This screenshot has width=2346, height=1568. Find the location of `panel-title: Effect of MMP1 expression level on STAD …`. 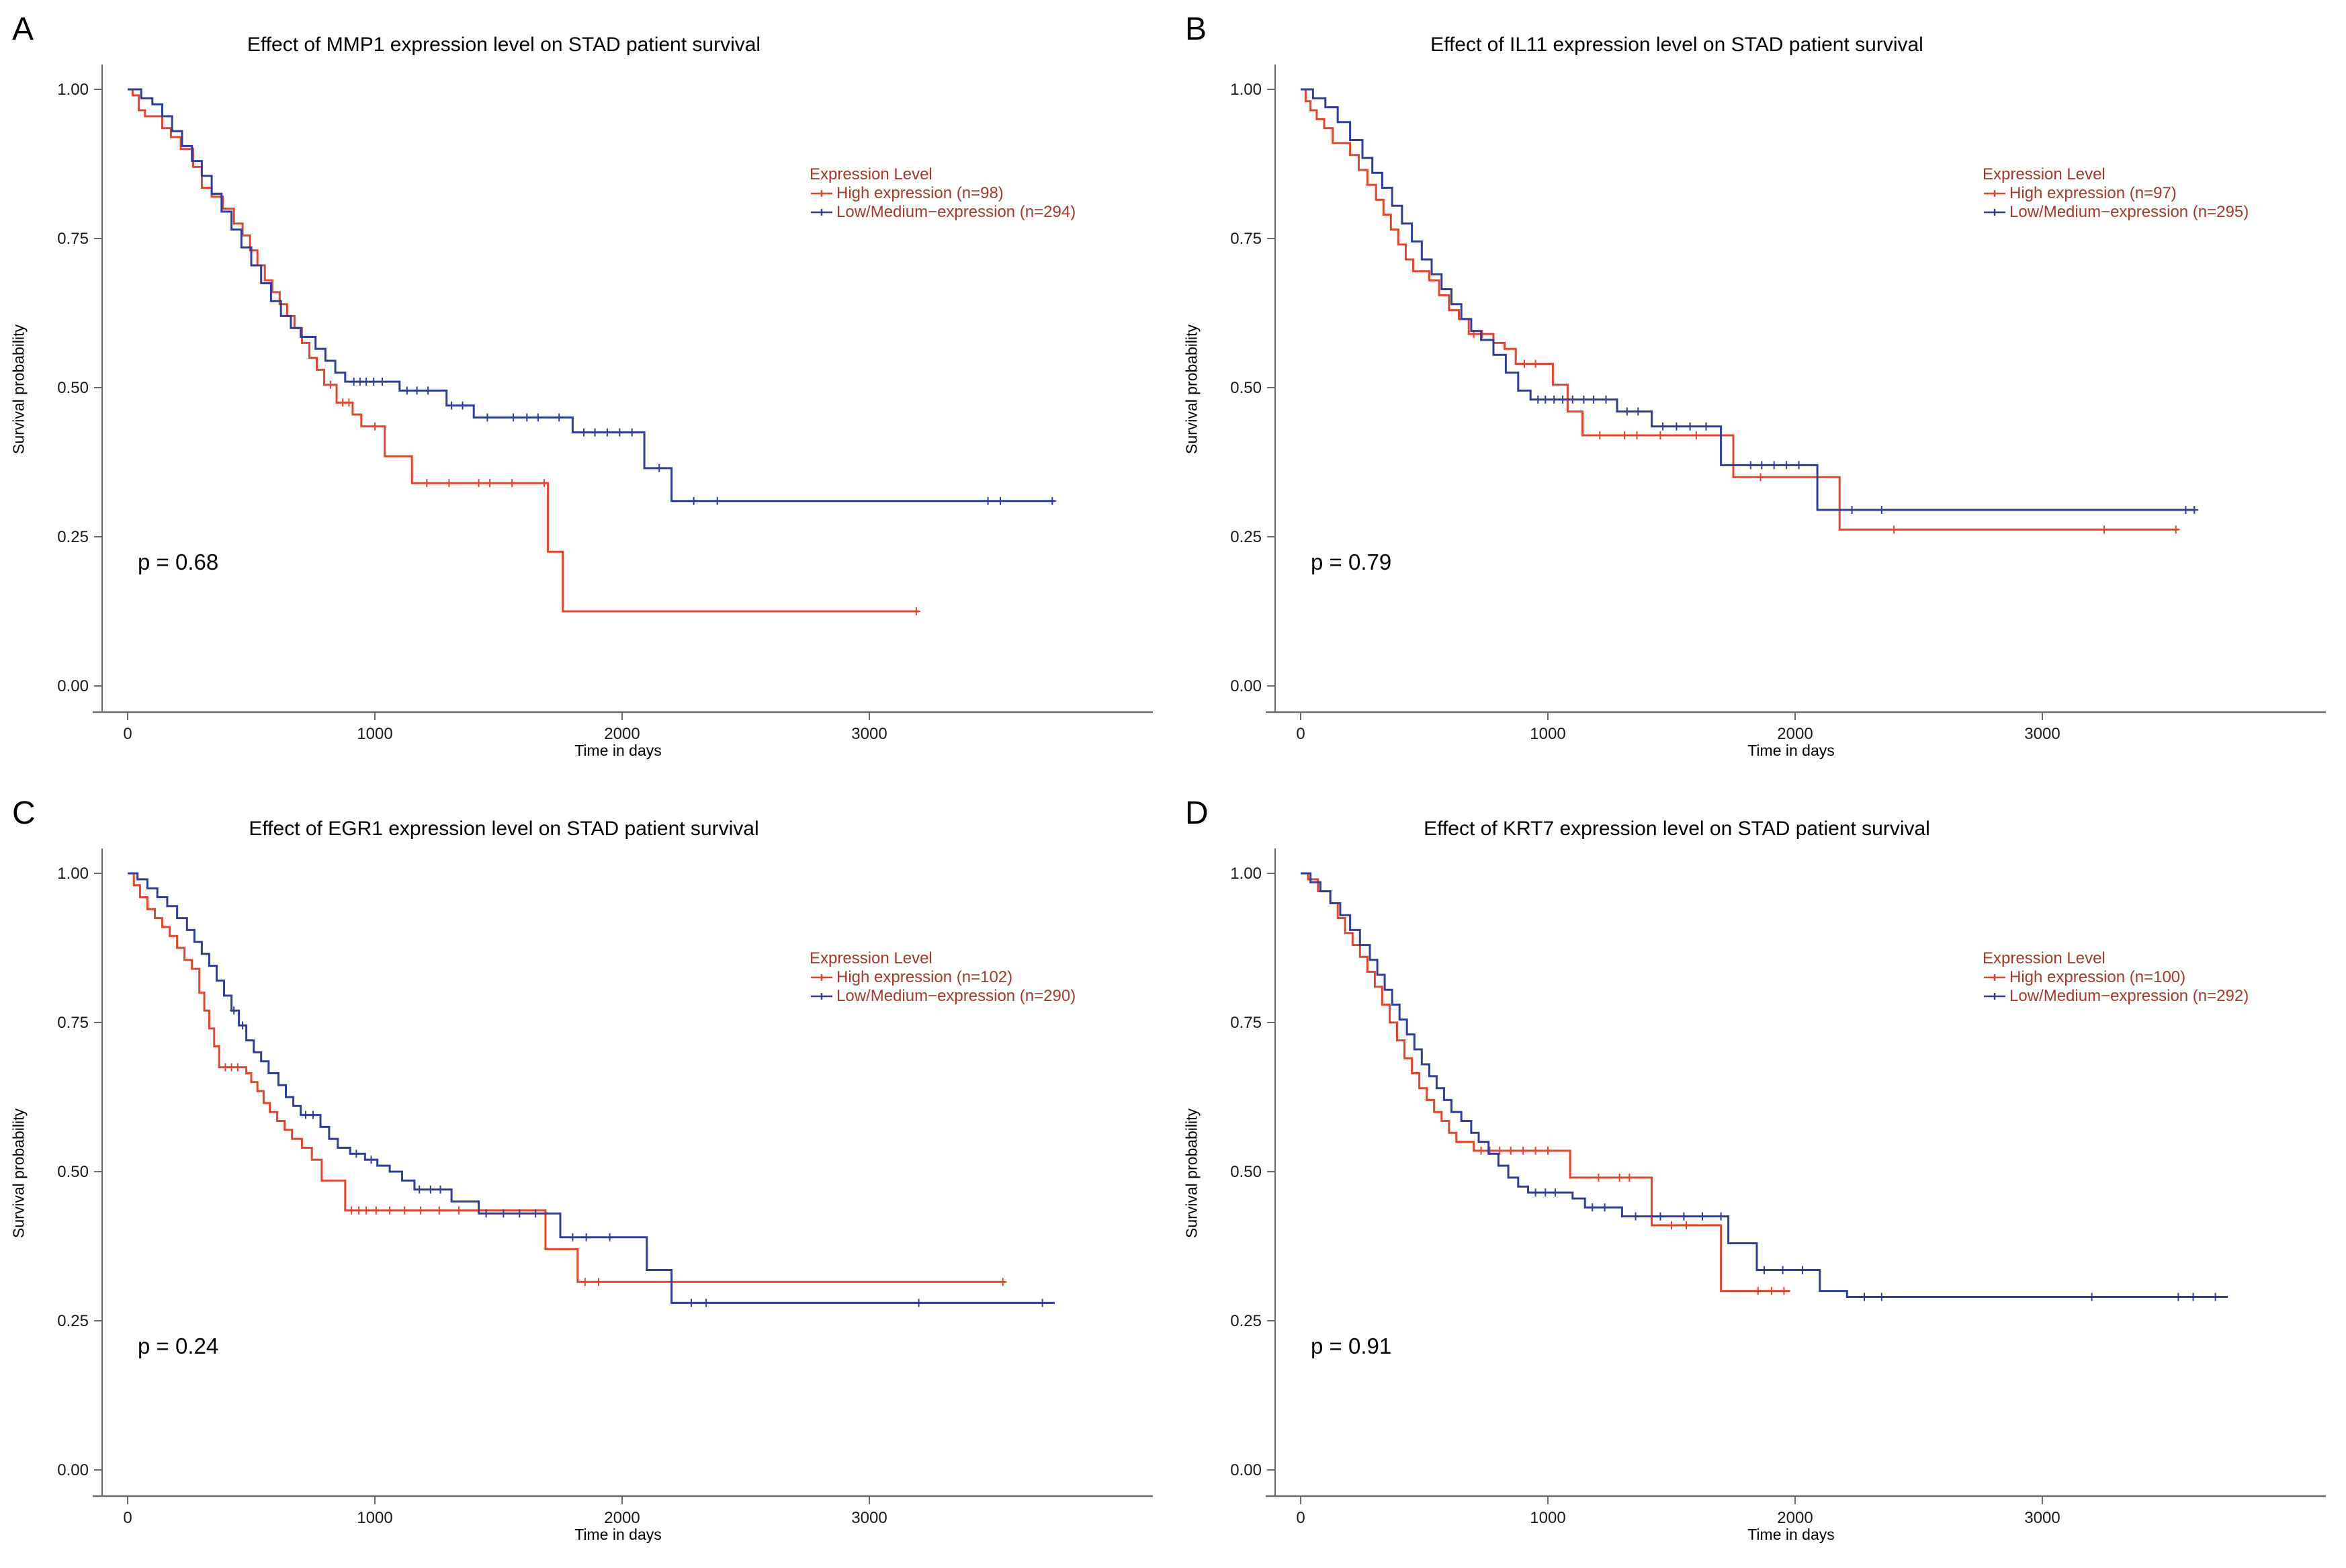

panel-title: Effect of MMP1 expression level on STAD … is located at coordinates (504, 45).